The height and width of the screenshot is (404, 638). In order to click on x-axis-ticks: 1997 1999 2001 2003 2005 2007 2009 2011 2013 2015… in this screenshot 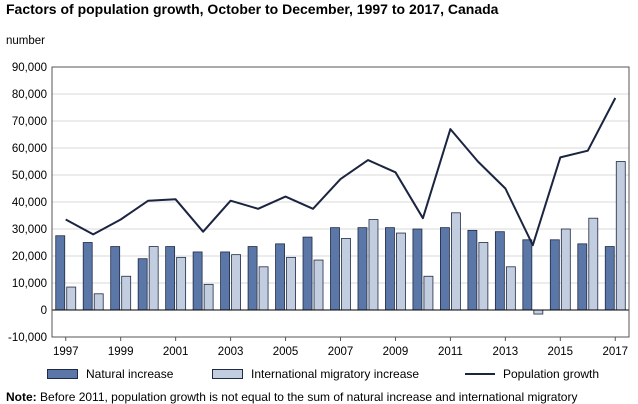, I will do `click(340, 347)`.